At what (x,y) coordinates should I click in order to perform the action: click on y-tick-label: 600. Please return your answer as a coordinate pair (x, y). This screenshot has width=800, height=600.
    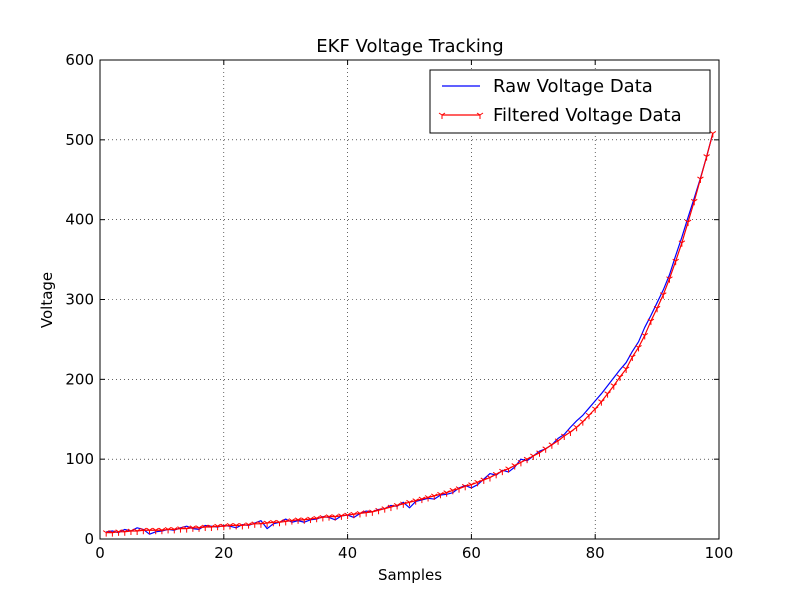
    Looking at the image, I should click on (79, 60).